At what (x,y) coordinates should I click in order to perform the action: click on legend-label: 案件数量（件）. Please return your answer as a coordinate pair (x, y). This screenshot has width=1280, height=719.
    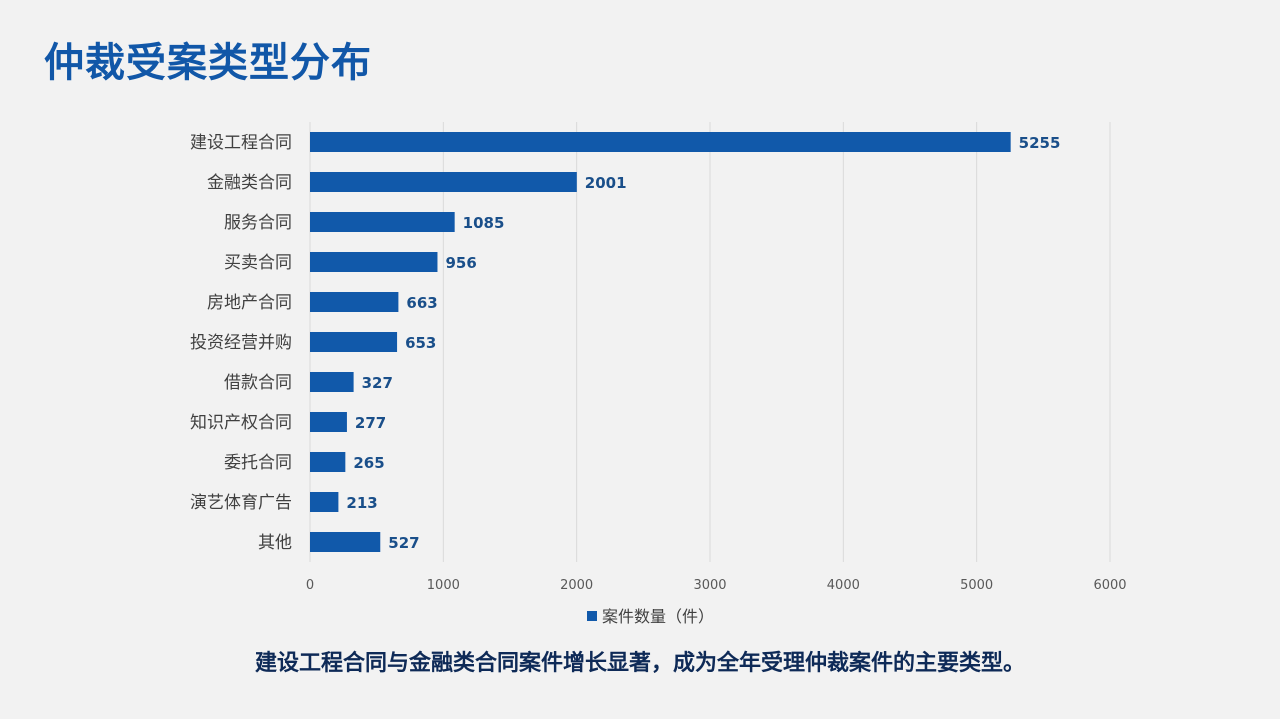
    Looking at the image, I should click on (658, 616).